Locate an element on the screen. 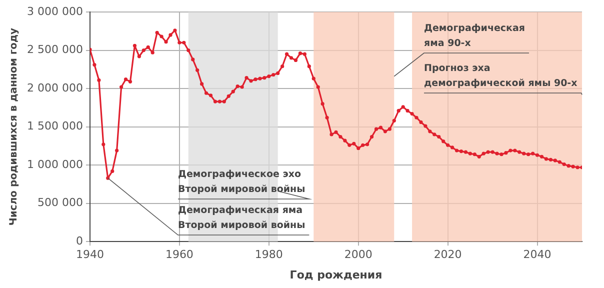 The image size is (604, 288). x-tick-label: 1940 is located at coordinates (90, 255).